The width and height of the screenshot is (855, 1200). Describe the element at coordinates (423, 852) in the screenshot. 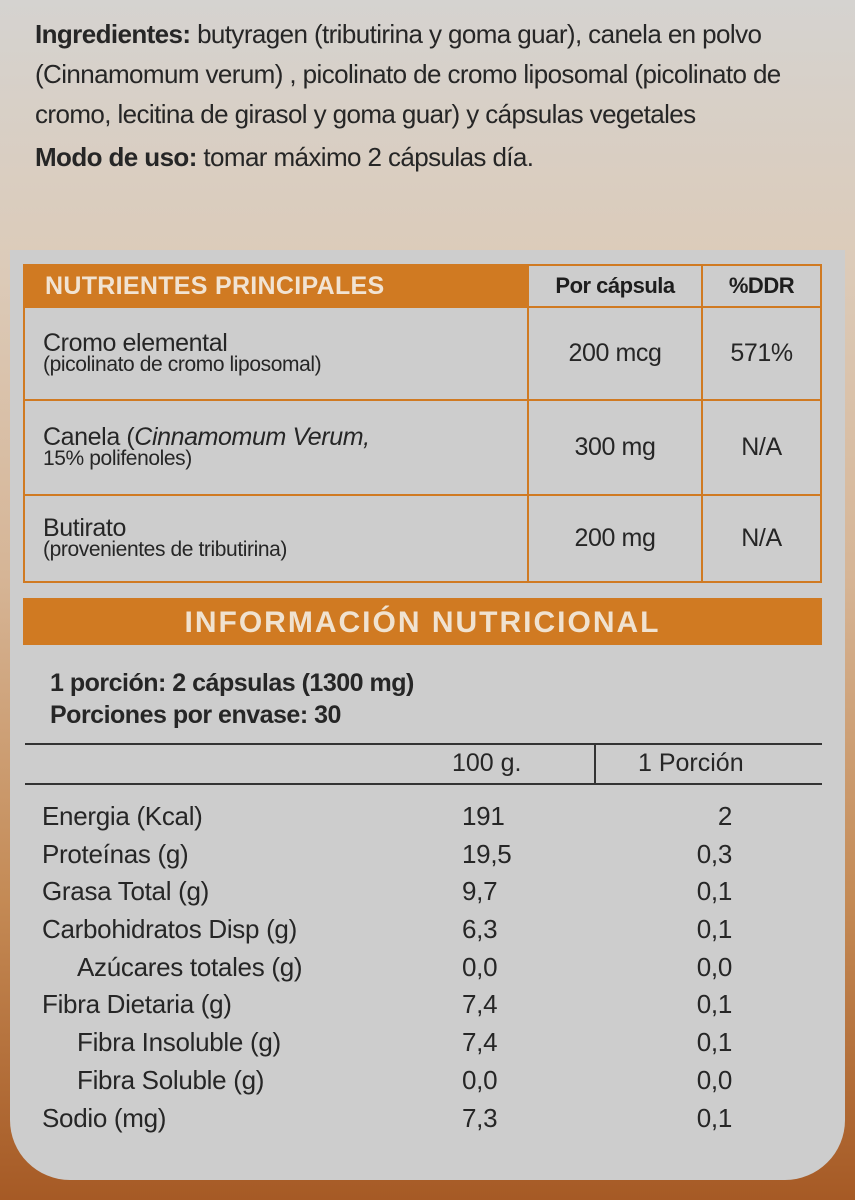

I see `nutrition-row: Proteínas (g) 19,5 0,3` at that location.